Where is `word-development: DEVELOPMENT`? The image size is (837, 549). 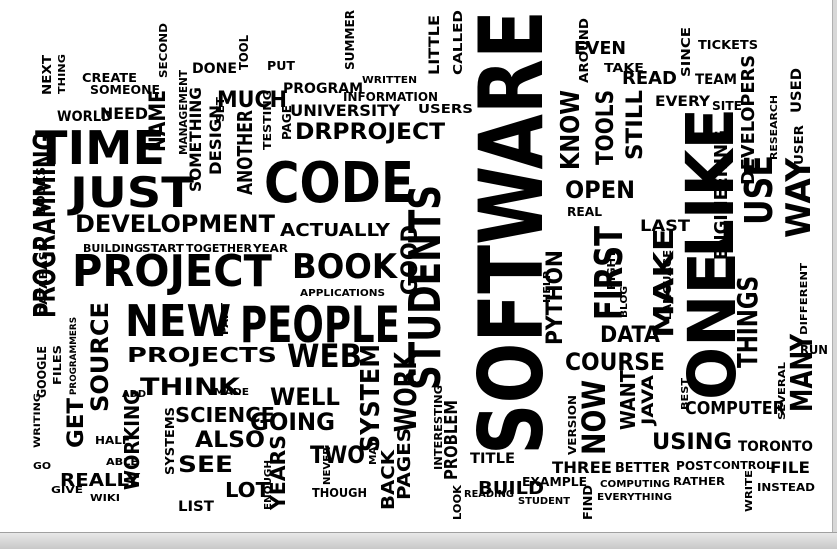 word-development: DEVELOPMENT is located at coordinates (175, 224).